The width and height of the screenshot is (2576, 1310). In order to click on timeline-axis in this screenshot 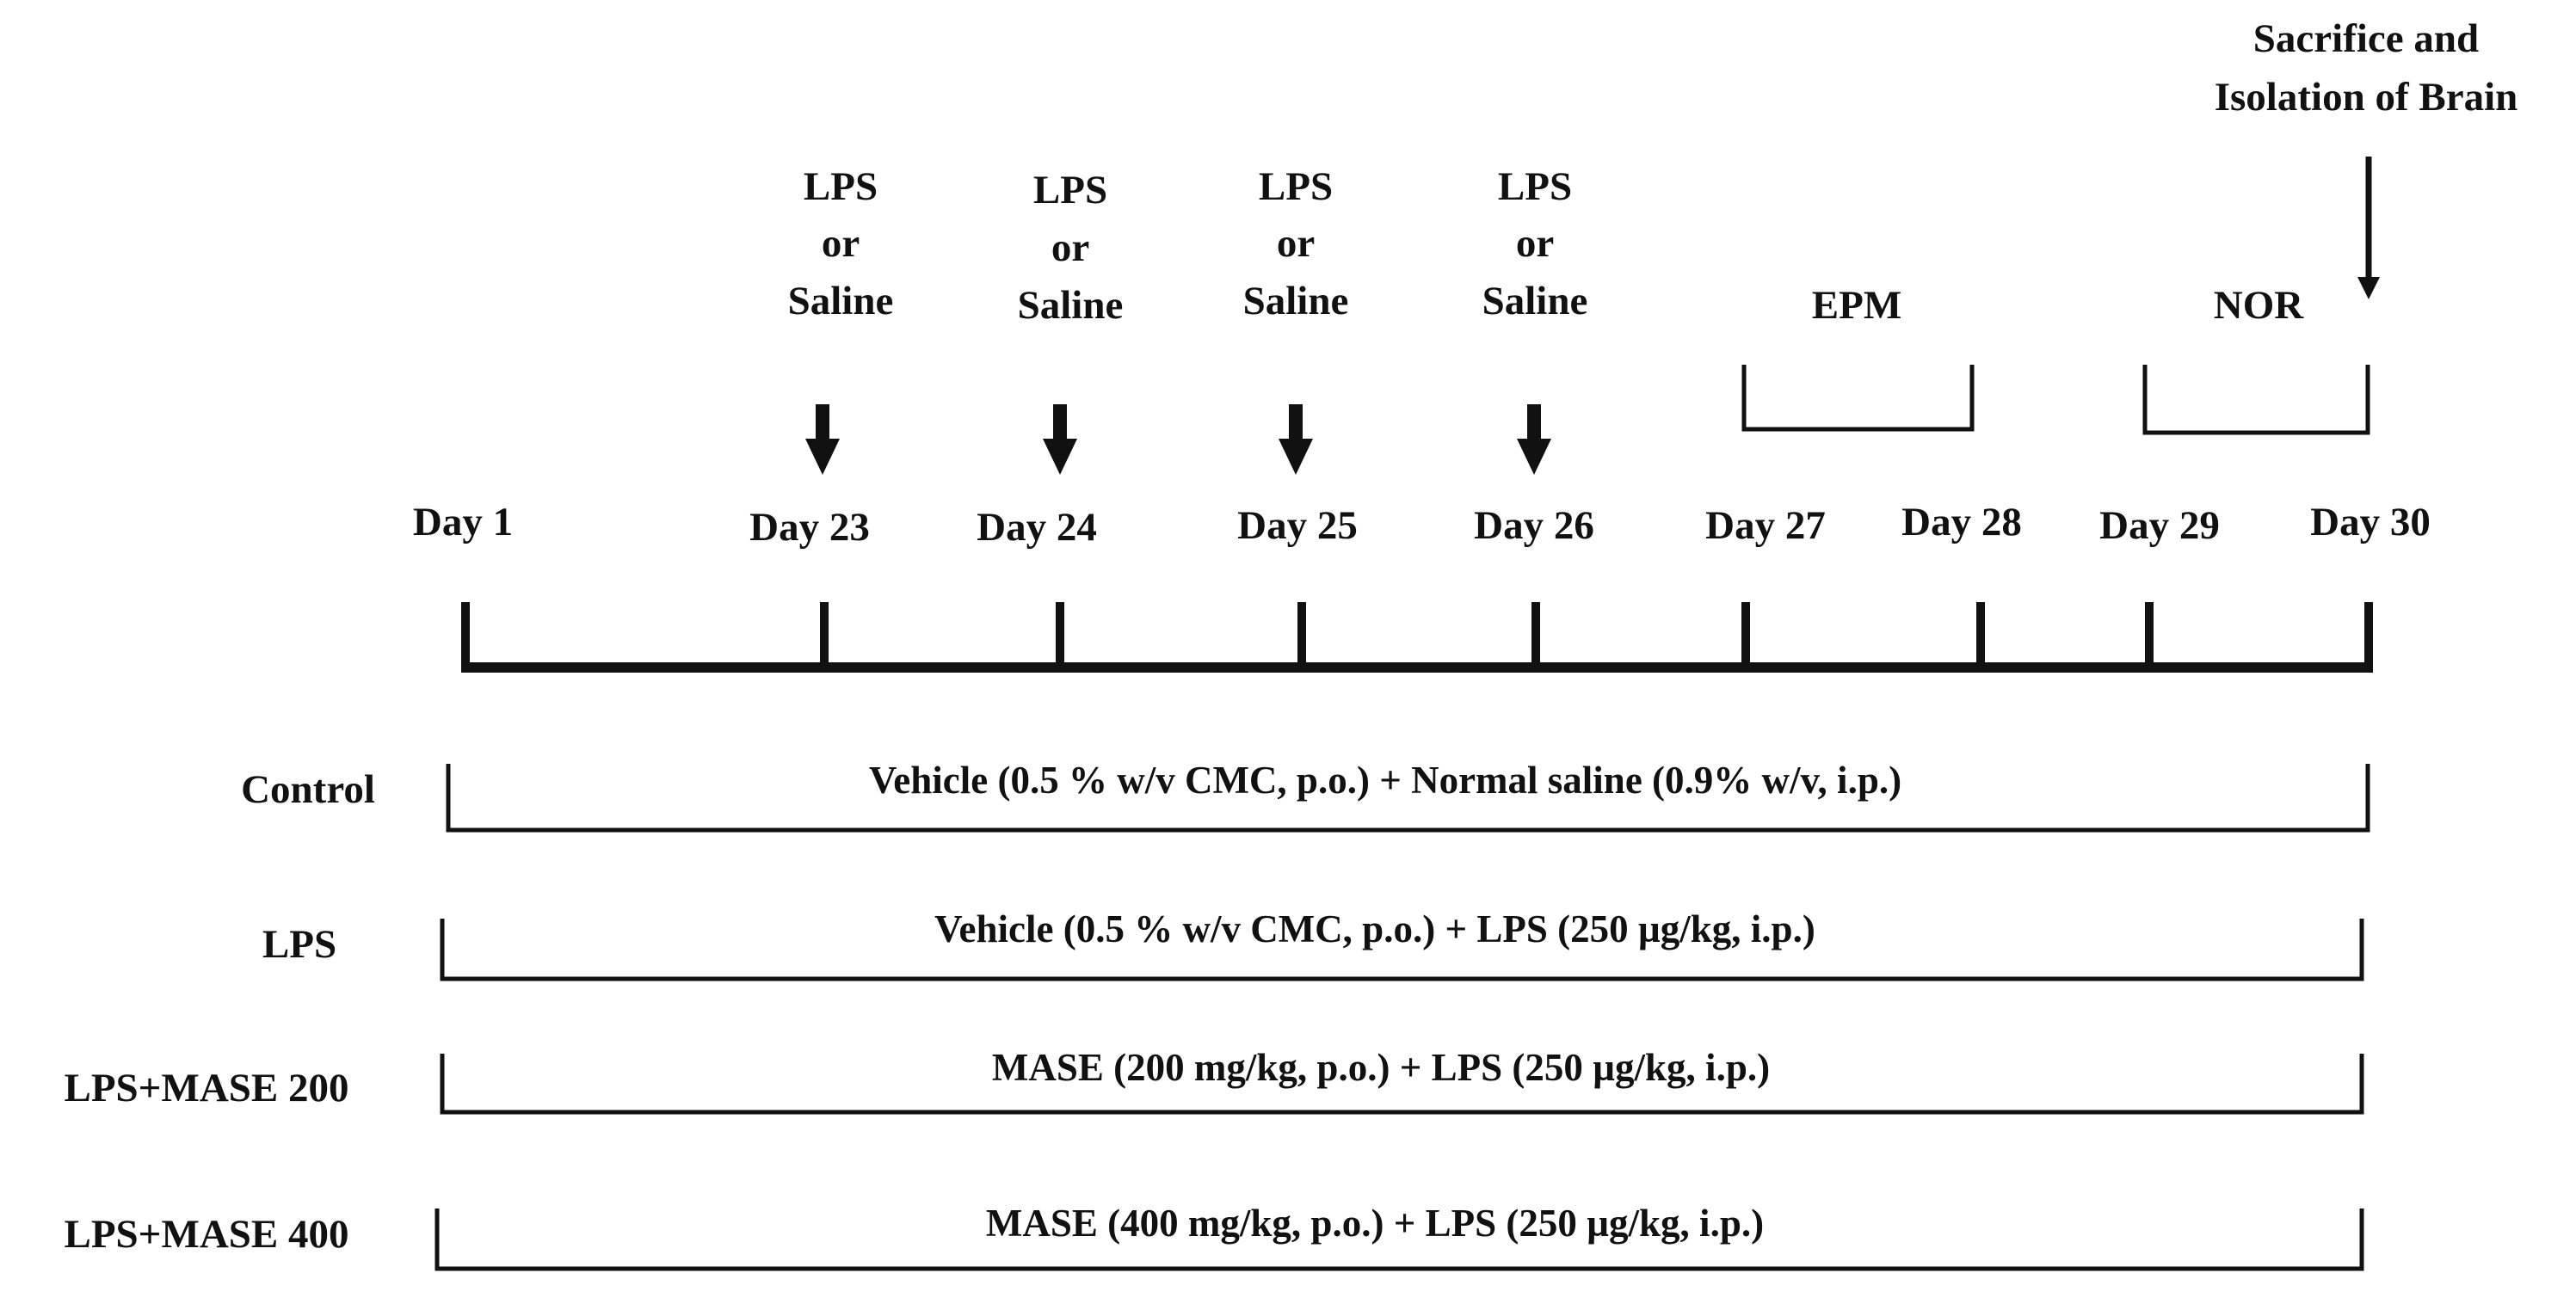, I will do `click(1417, 637)`.